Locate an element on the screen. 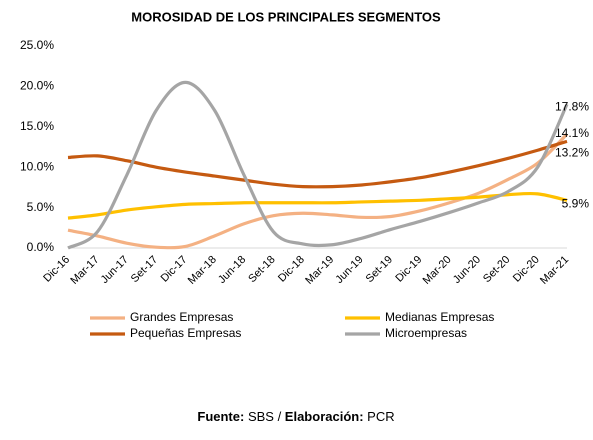 This screenshot has width=593, height=440. x-tick-label: Mar-21 is located at coordinates (554, 270).